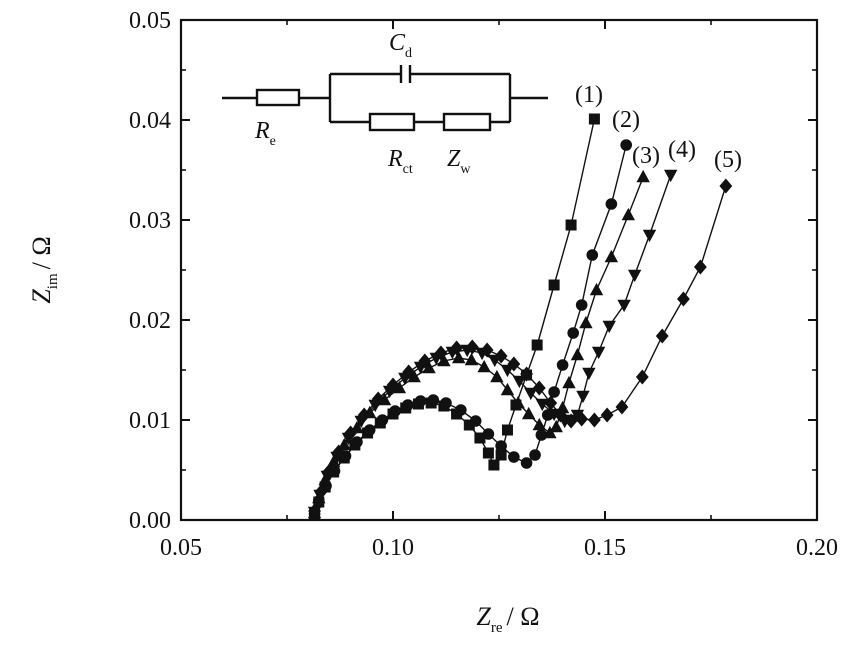  Describe the element at coordinates (262, 131) in the screenshot. I see `label-re-main: R` at that location.